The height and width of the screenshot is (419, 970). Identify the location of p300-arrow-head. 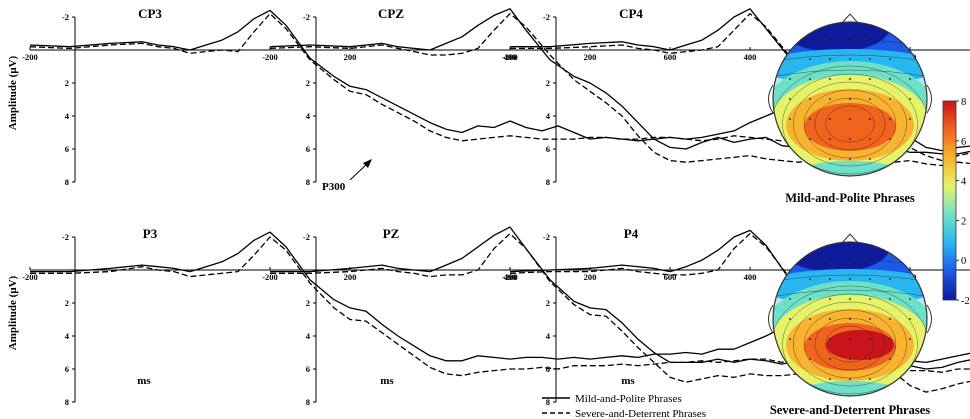
(367, 163).